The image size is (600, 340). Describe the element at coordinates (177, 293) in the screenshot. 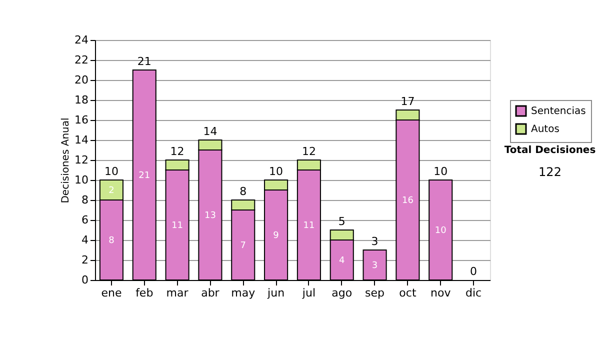

I see `x-tick-label: mar` at that location.